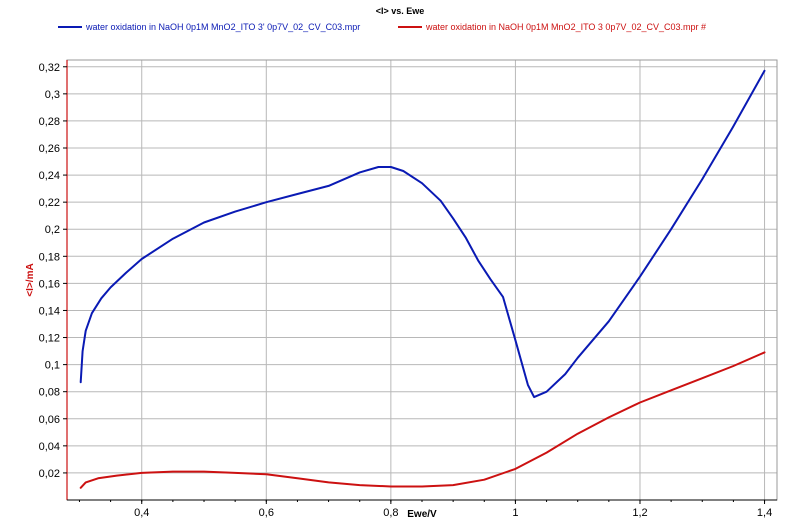 This screenshot has width=800, height=523. Describe the element at coordinates (400, 11) in the screenshot. I see `chart-title: <I> vs. Ewe` at that location.